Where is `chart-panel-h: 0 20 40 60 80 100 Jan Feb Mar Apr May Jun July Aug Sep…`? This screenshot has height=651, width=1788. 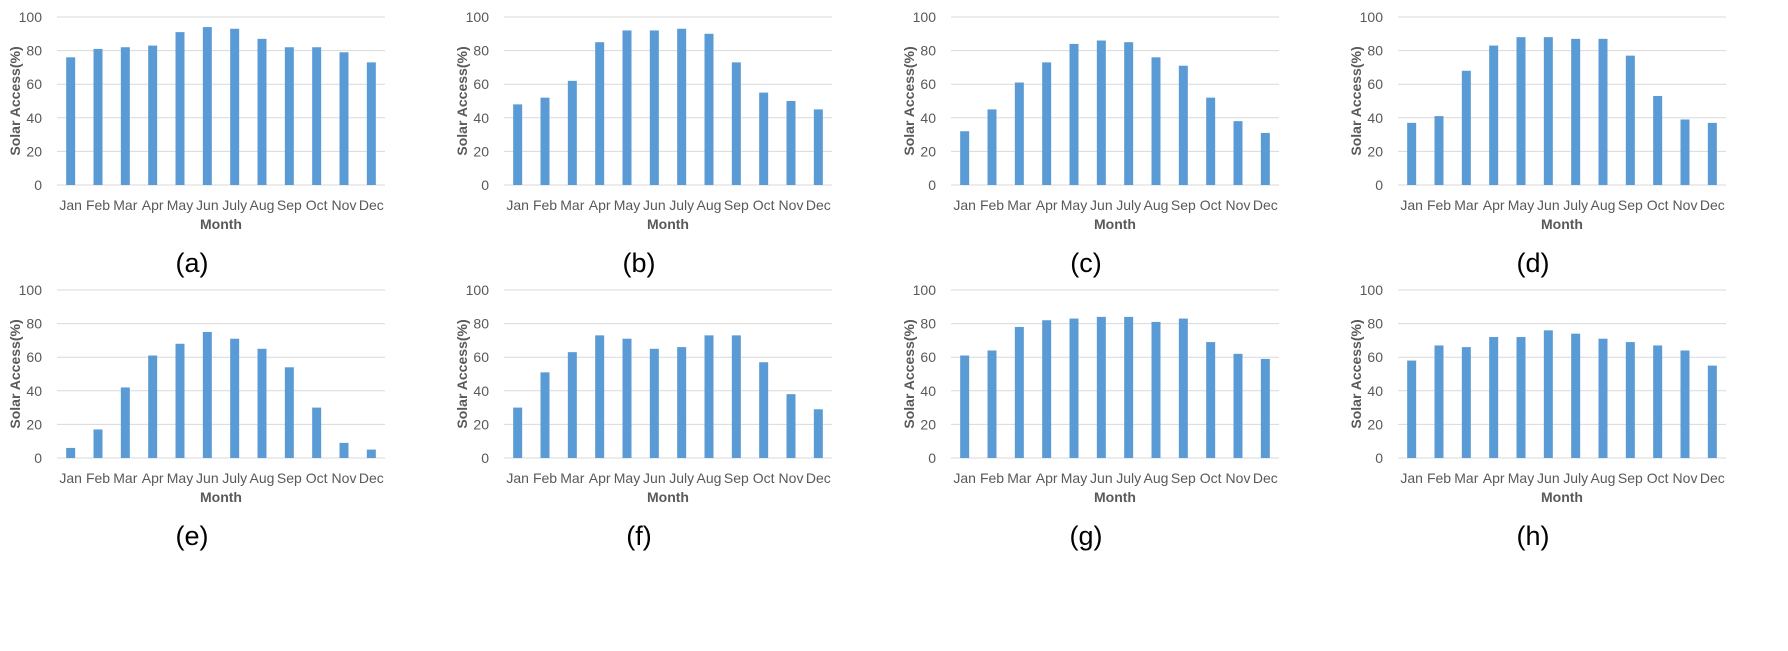 chart-panel-h: 0 20 40 60 80 100 Jan Feb Mar Apr May Jun July Aug Sep… is located at coordinates (1564, 435).